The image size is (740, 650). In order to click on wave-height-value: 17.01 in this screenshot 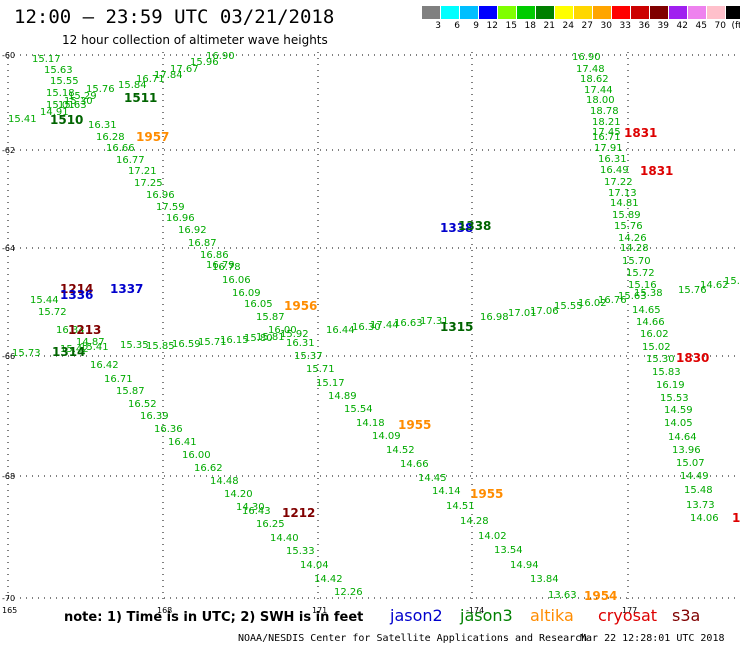, I will do `click(522, 313)`.